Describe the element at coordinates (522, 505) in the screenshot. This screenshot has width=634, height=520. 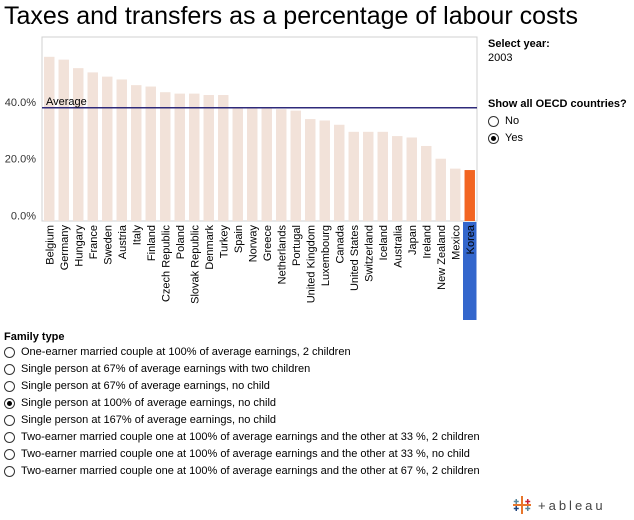
I see `tableau-logo-icon` at that location.